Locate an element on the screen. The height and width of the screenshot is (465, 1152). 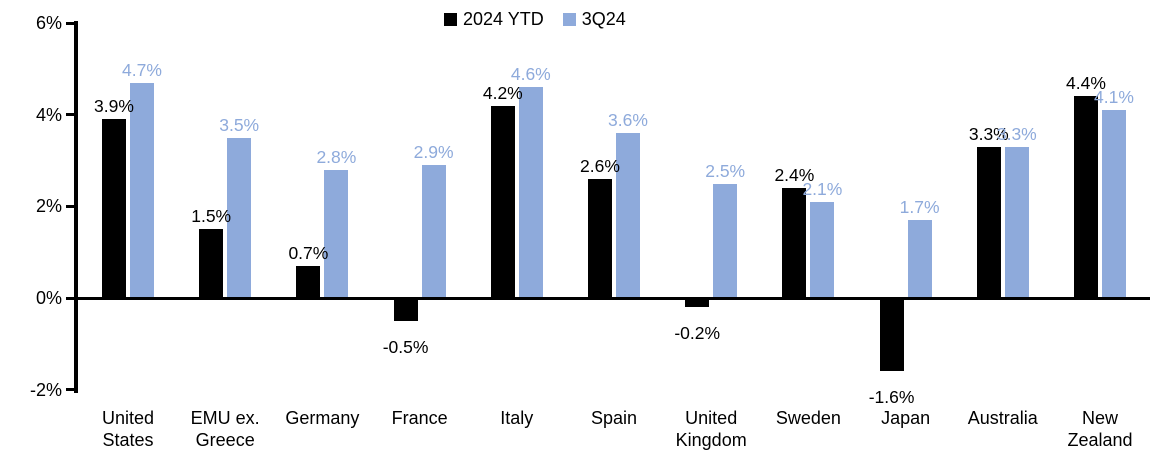
data-label-3q24-france: 2.9% is located at coordinates (433, 152).